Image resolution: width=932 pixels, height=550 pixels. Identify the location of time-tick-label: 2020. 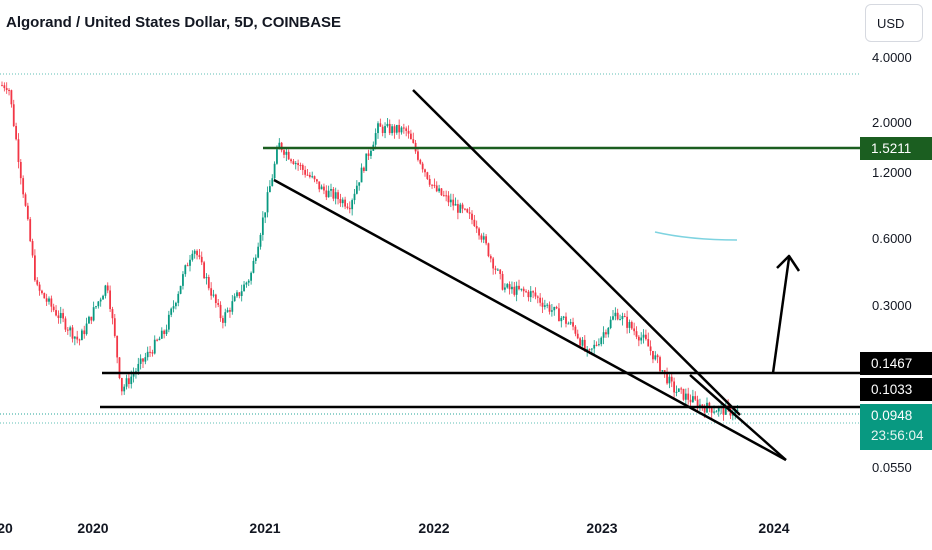
(93, 528).